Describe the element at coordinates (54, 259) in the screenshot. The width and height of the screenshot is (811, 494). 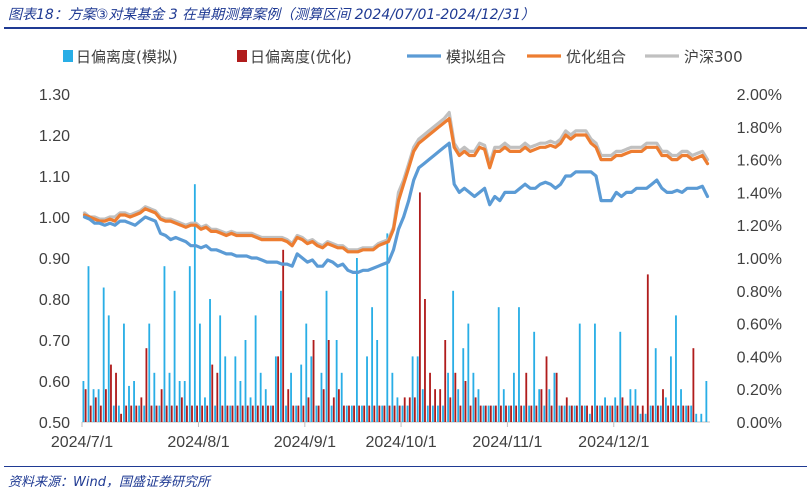
I see `y-axis-left: 0.50 0.60 0.70 0.80 0.90 1.00 1.10 1.20 1.30` at that location.